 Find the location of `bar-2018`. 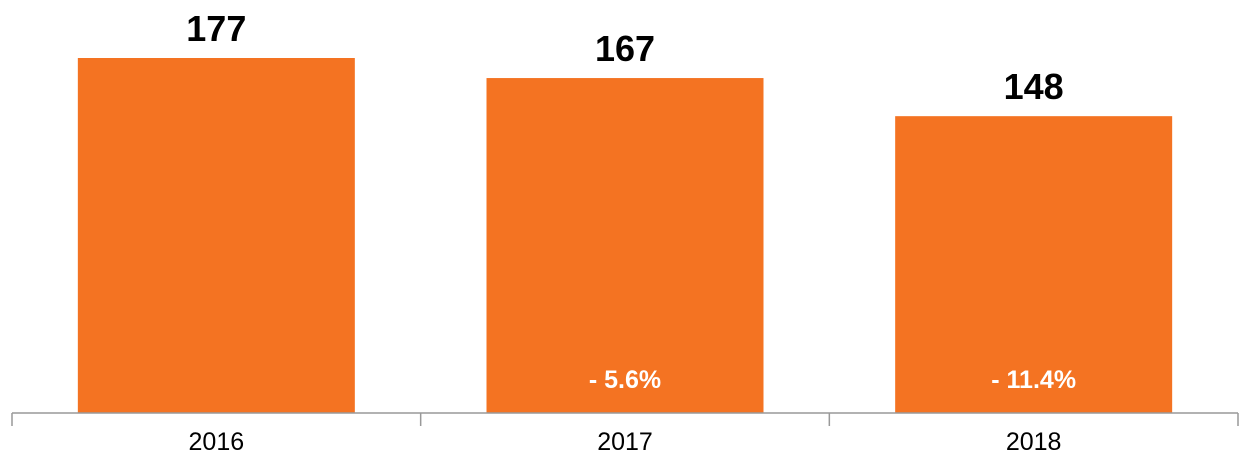

bar-2018 is located at coordinates (1034, 264).